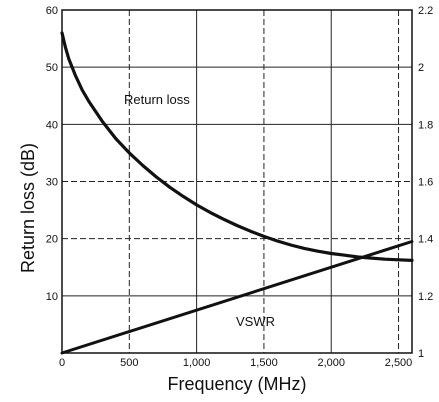  Describe the element at coordinates (264, 363) in the screenshot. I see `x-tick-label: 1,500` at that location.